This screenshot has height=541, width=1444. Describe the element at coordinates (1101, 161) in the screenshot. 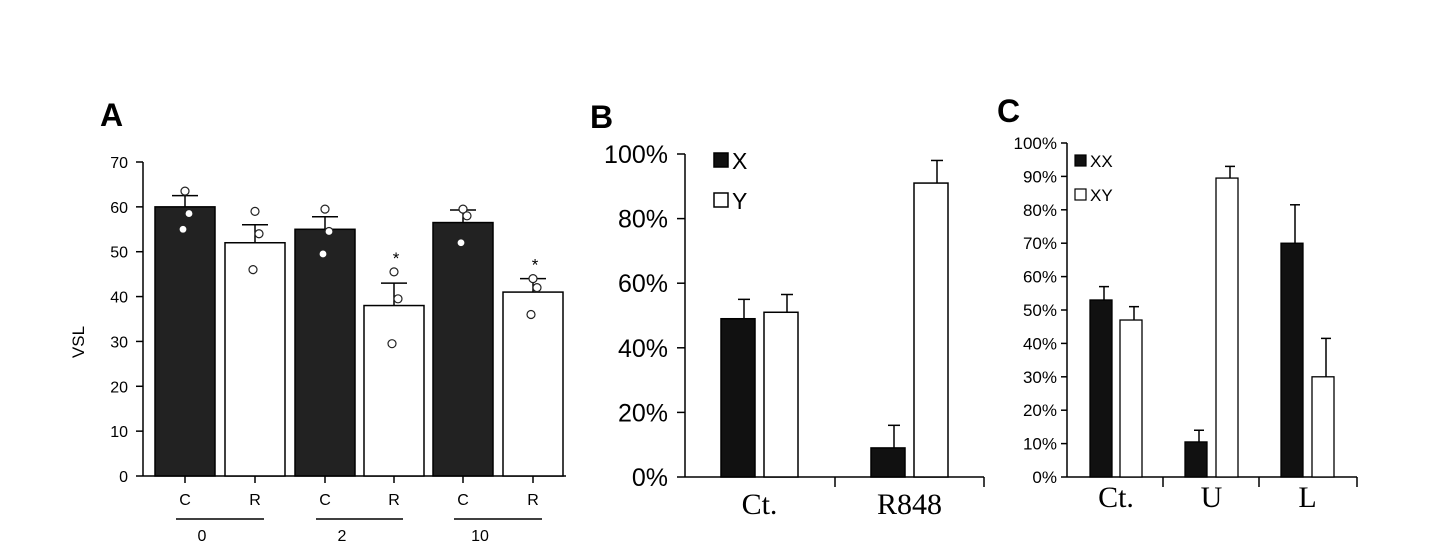

I see `legend-label-xx: XX` at that location.